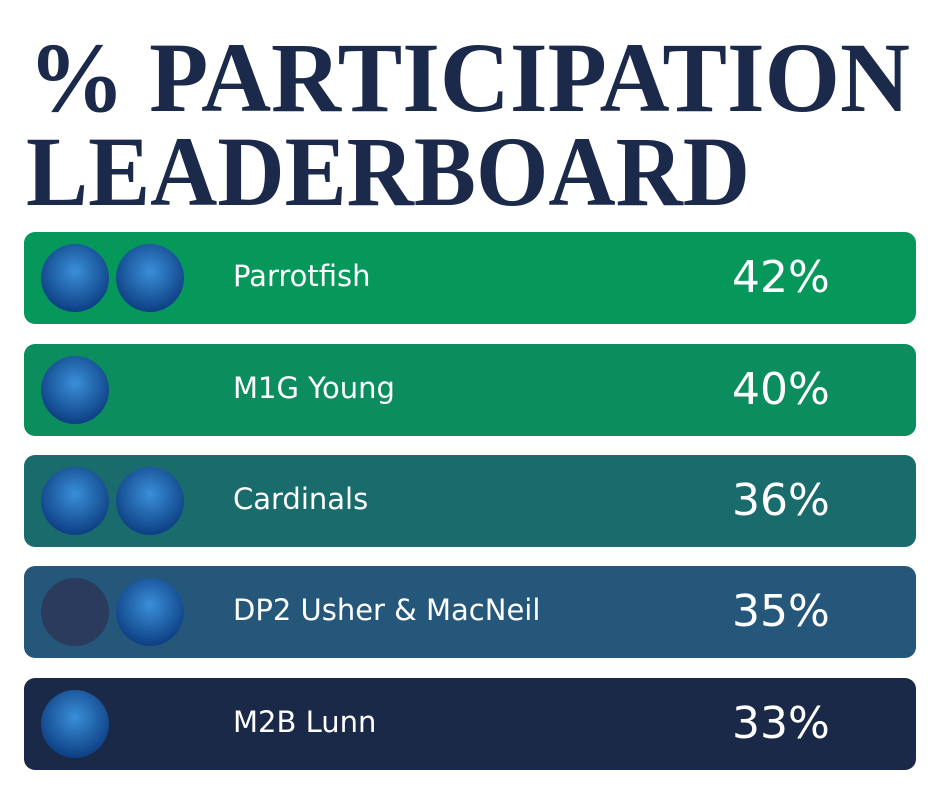 The image size is (940, 788). I want to click on row: Cardinals 36%, so click(470, 501).